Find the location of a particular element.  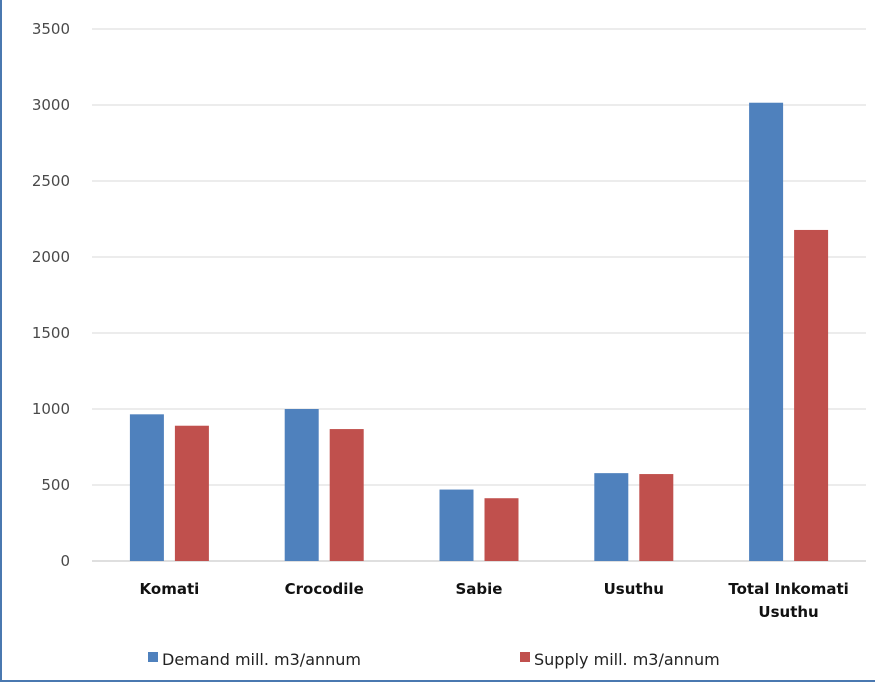

y-axis-tick-labels: 0 500 1000 1500 2000 2500 3000 3500 is located at coordinates (51, 295).